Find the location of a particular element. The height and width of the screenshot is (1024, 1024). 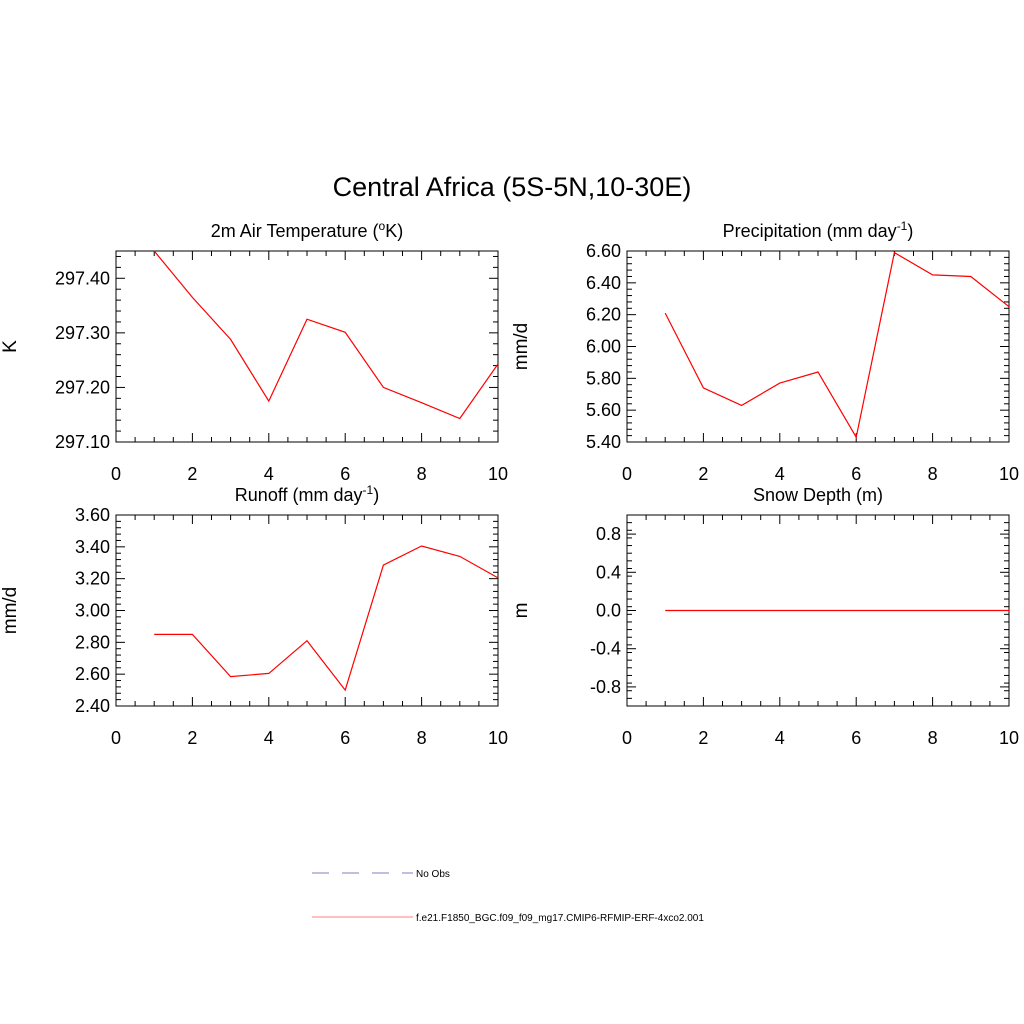

y-tick-label: 6.60 is located at coordinates (603, 251).